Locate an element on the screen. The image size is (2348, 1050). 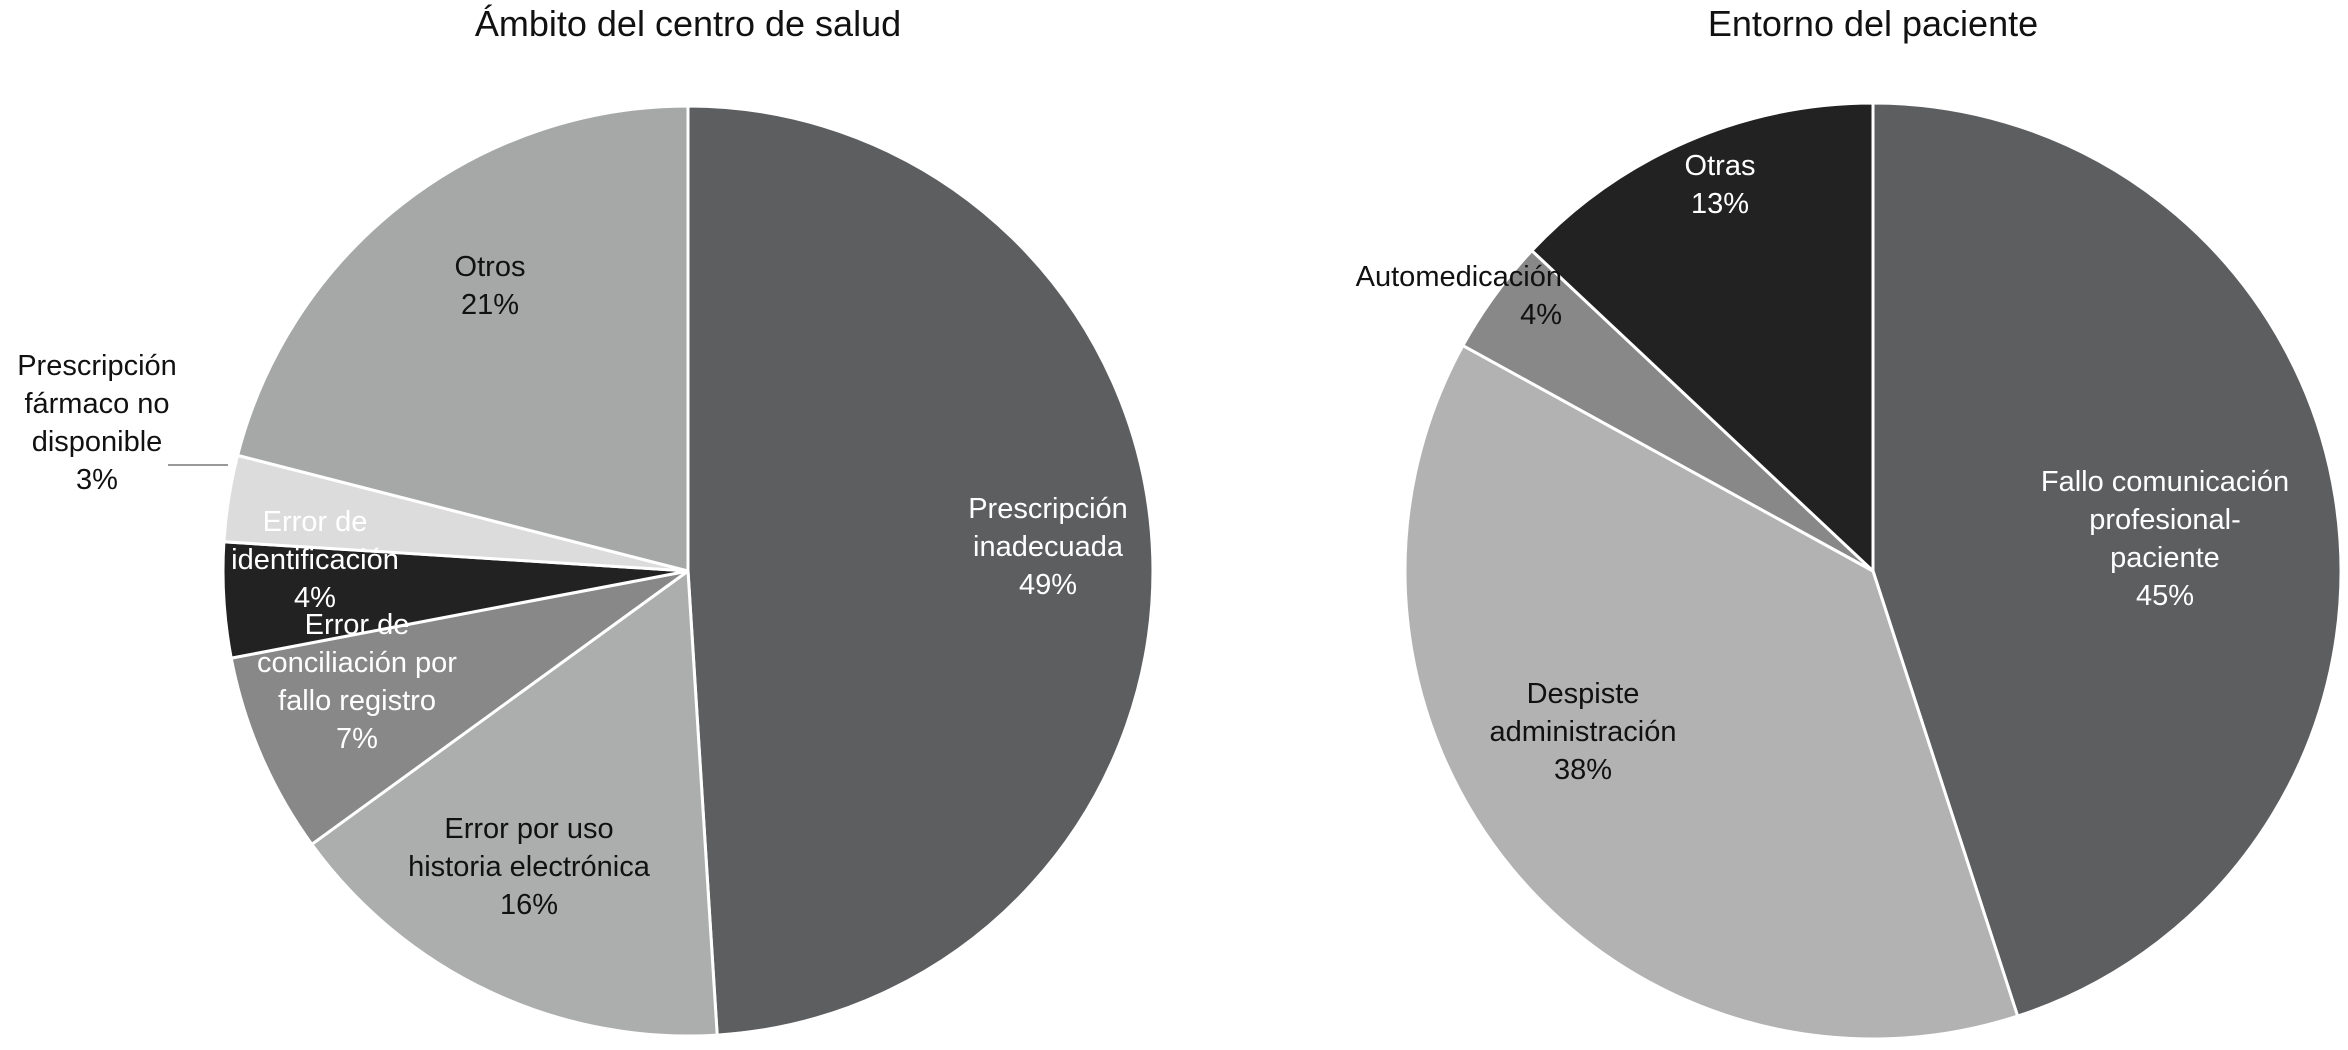
slice-label-1-2: Automedicación 4% is located at coordinates (1459, 296).